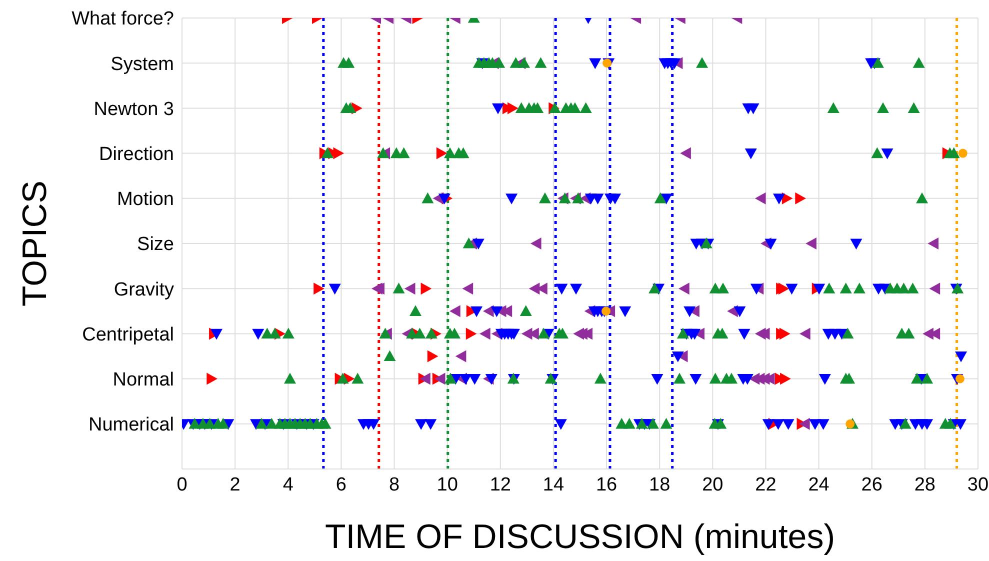 This screenshot has height=561, width=989. What do you see at coordinates (128, 335) in the screenshot?
I see `category-label: Centripetal` at bounding box center [128, 335].